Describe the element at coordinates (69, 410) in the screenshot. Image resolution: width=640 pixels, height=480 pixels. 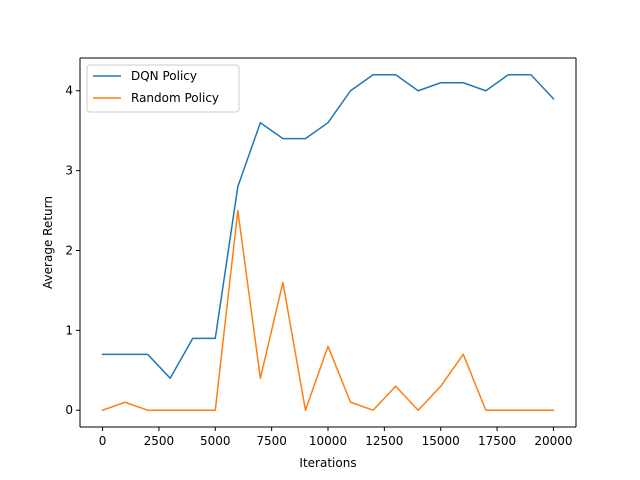
I see `y-tick-label: 0` at that location.